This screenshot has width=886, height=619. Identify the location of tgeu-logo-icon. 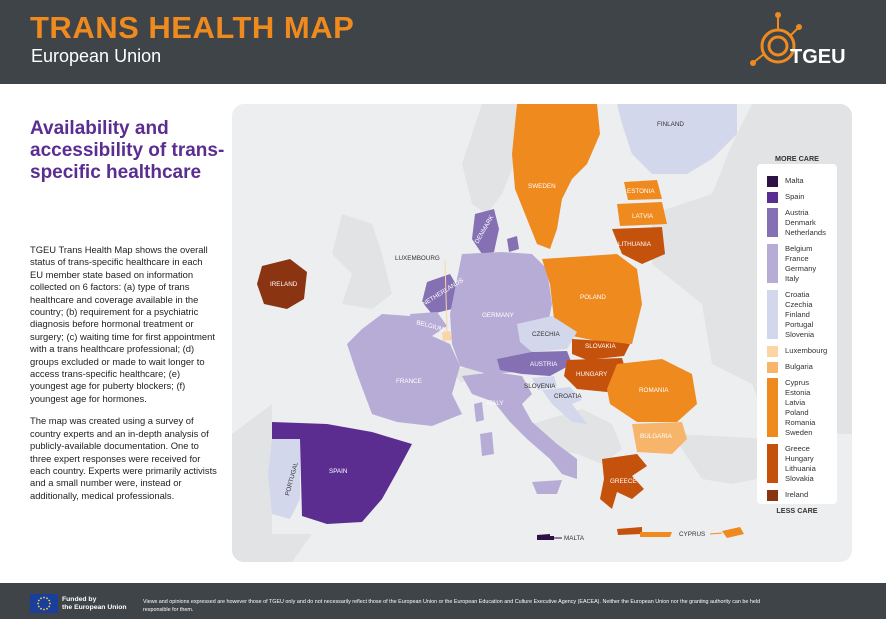
(776, 39).